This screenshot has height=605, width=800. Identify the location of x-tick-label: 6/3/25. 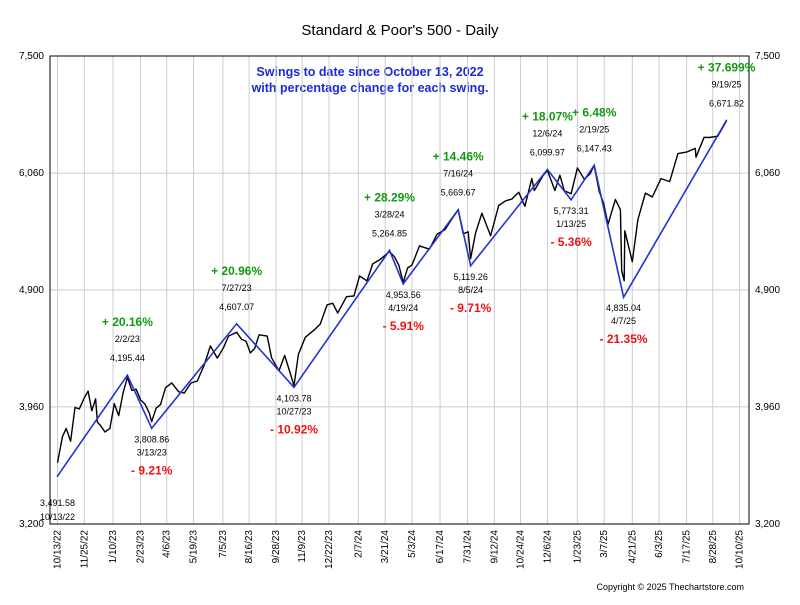
(659, 544).